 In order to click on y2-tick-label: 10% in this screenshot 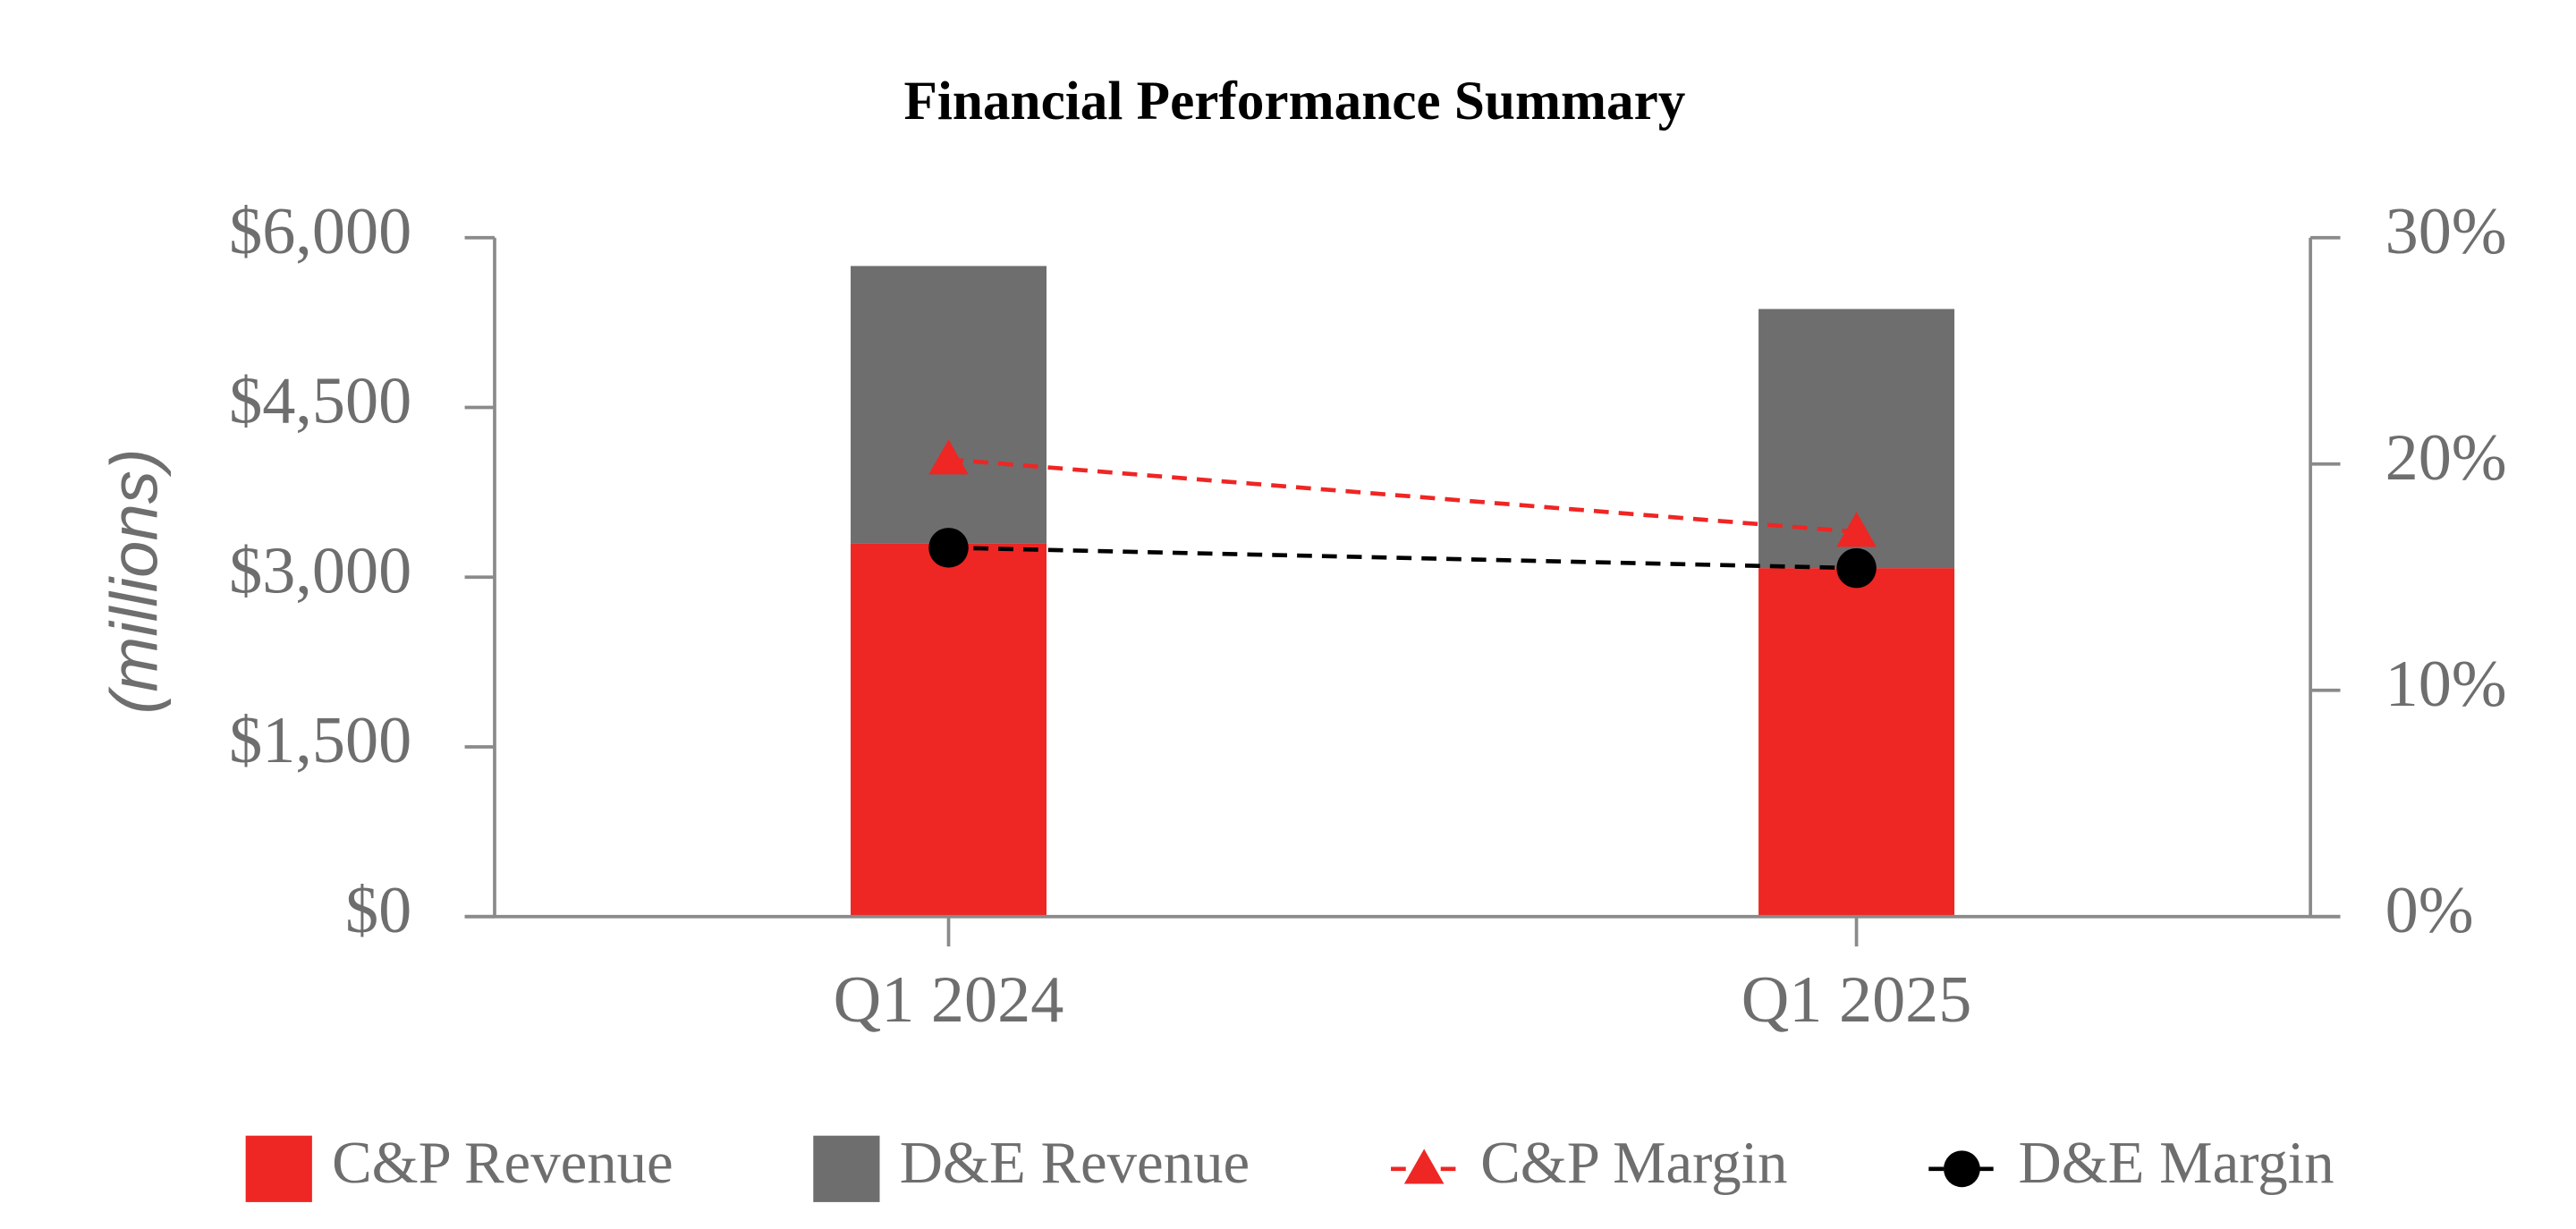, I will do `click(2446, 684)`.